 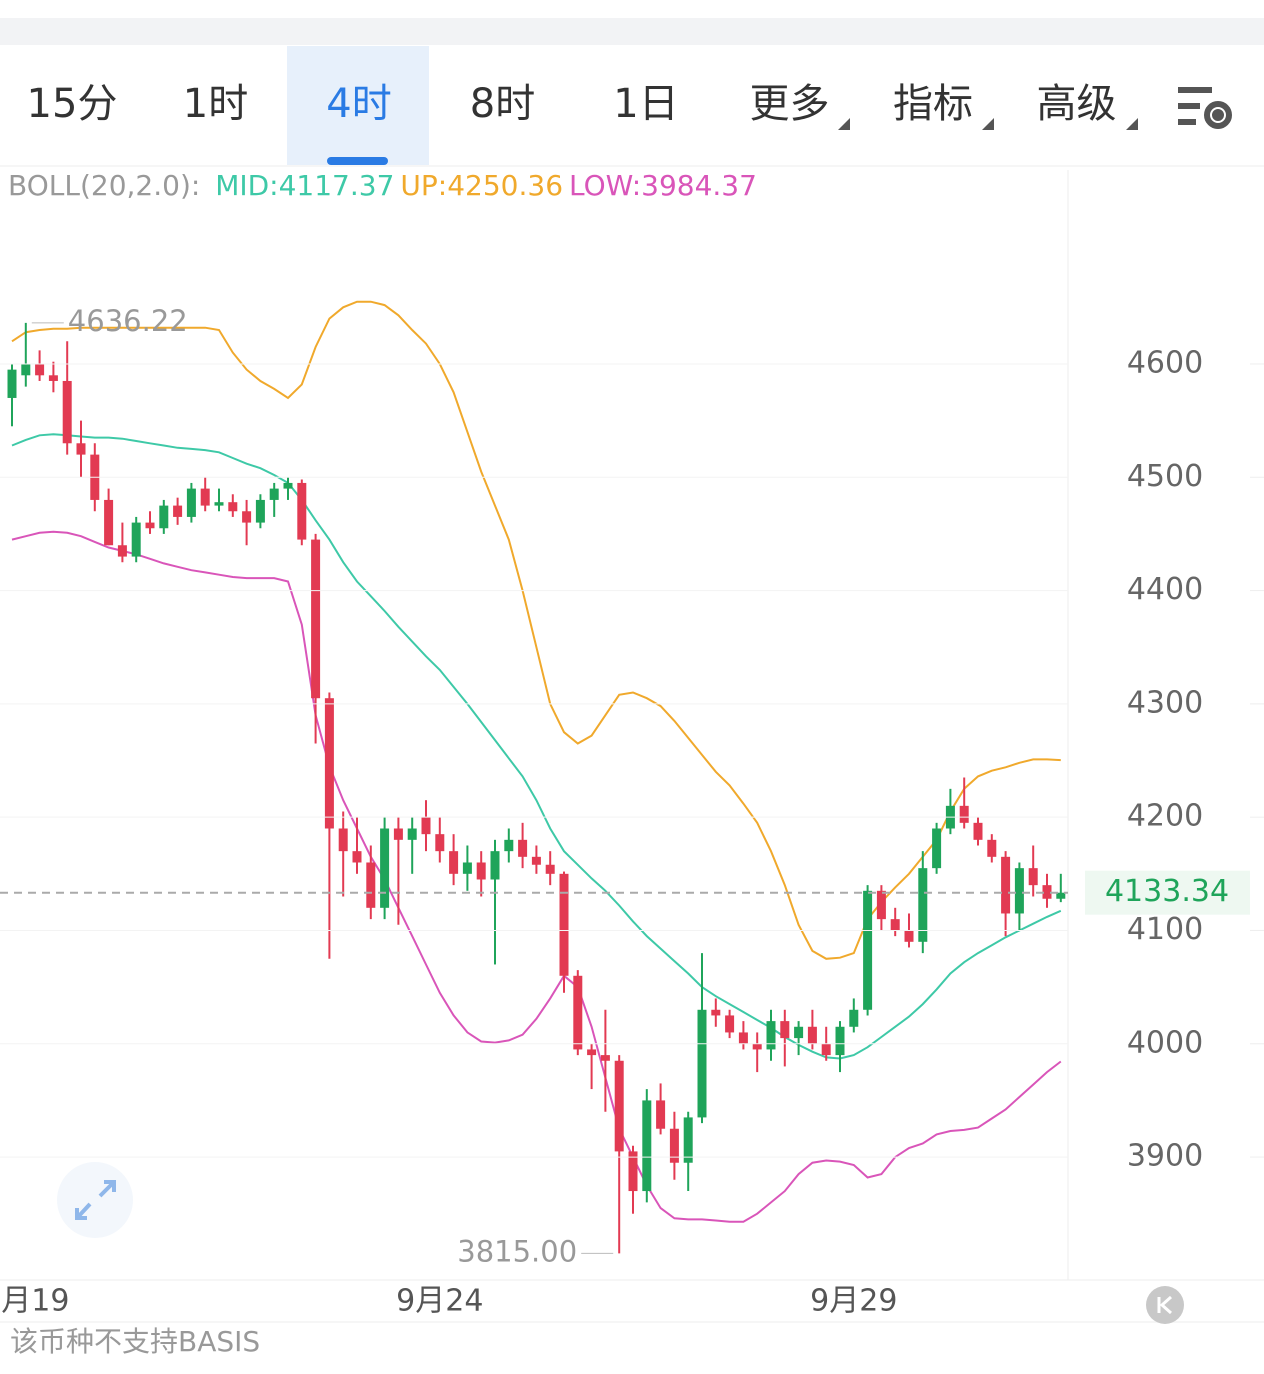 What do you see at coordinates (632, 31) in the screenshot?
I see `top-band` at bounding box center [632, 31].